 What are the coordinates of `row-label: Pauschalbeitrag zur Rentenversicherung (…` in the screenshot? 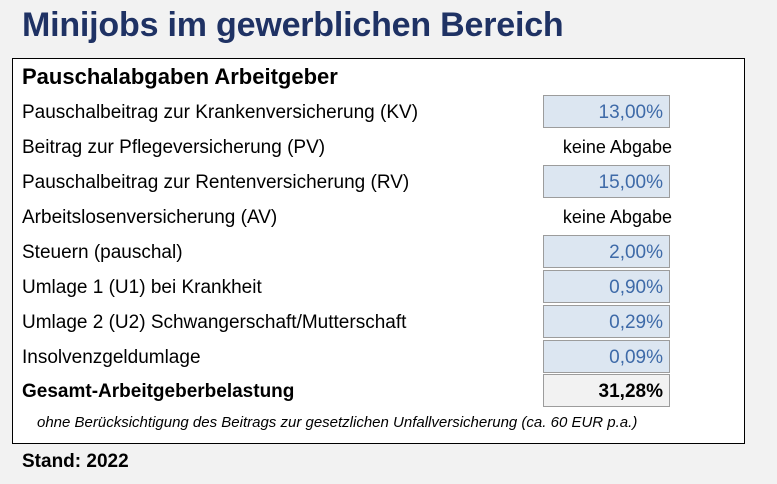 It's located at (216, 182).